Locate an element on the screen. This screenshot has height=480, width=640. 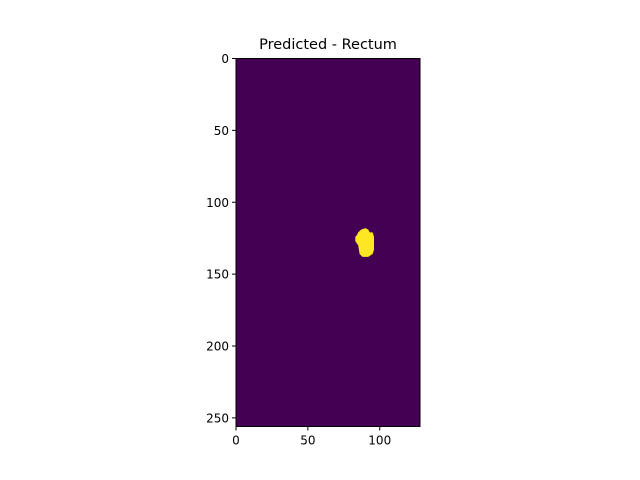
y-tick-label: 200 is located at coordinates (217, 347).